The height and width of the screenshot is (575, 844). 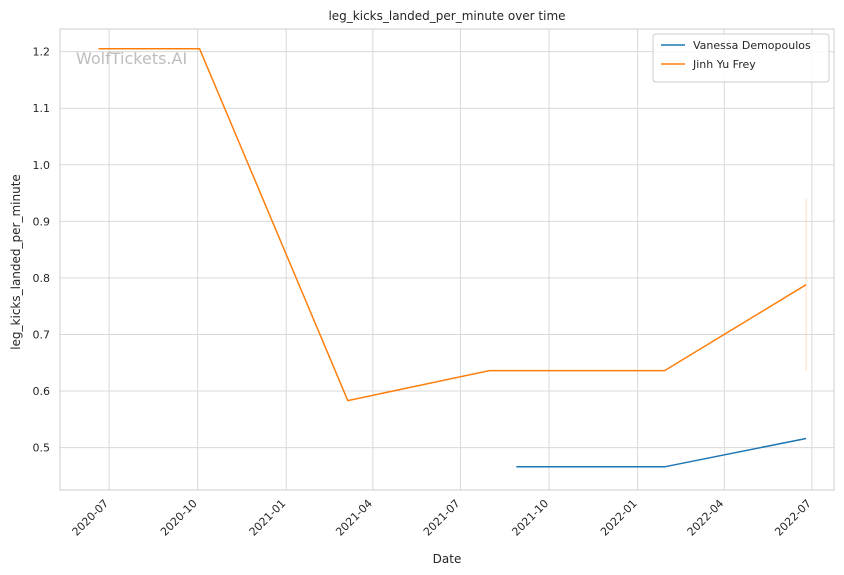 What do you see at coordinates (16, 262) in the screenshot?
I see `y-axis-label: leg_kicks_landed_per_minute` at bounding box center [16, 262].